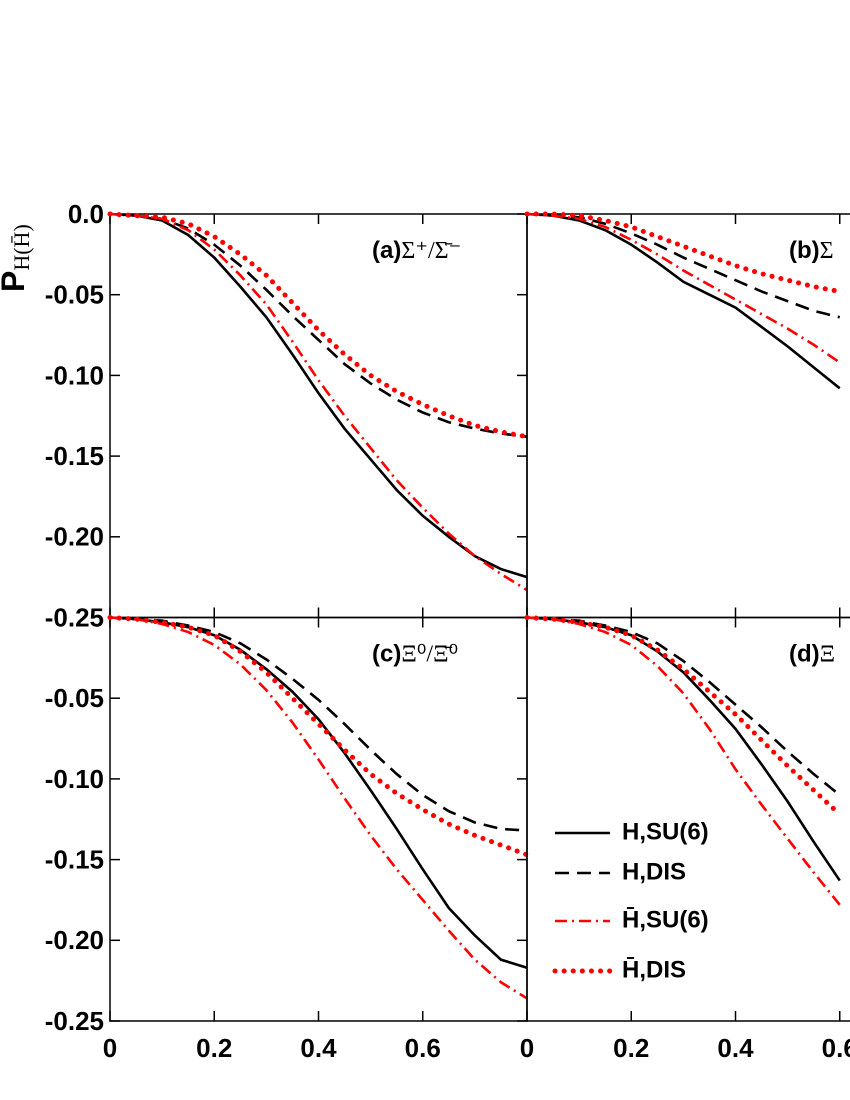  What do you see at coordinates (386, 250) in the screenshot?
I see `panel-label-tag: (a)` at bounding box center [386, 250].